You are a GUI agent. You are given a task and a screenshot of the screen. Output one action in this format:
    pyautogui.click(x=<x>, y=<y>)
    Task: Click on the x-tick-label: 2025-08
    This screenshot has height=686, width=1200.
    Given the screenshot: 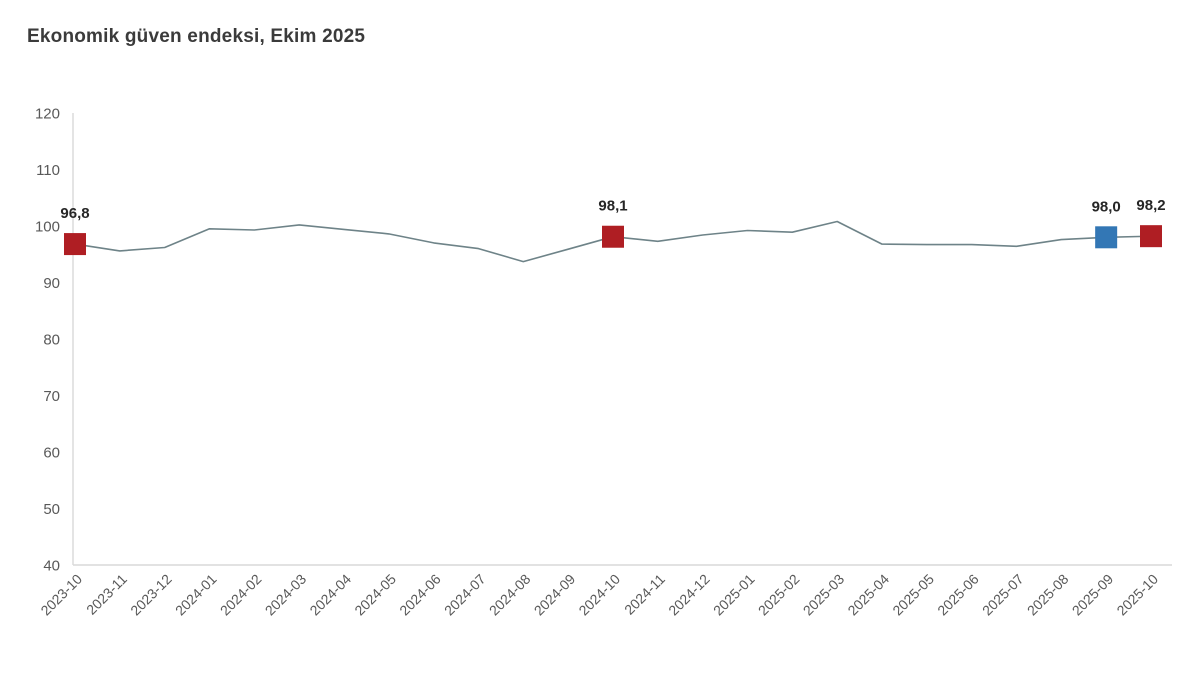 What is the action you would take?
    pyautogui.click(x=1048, y=595)
    